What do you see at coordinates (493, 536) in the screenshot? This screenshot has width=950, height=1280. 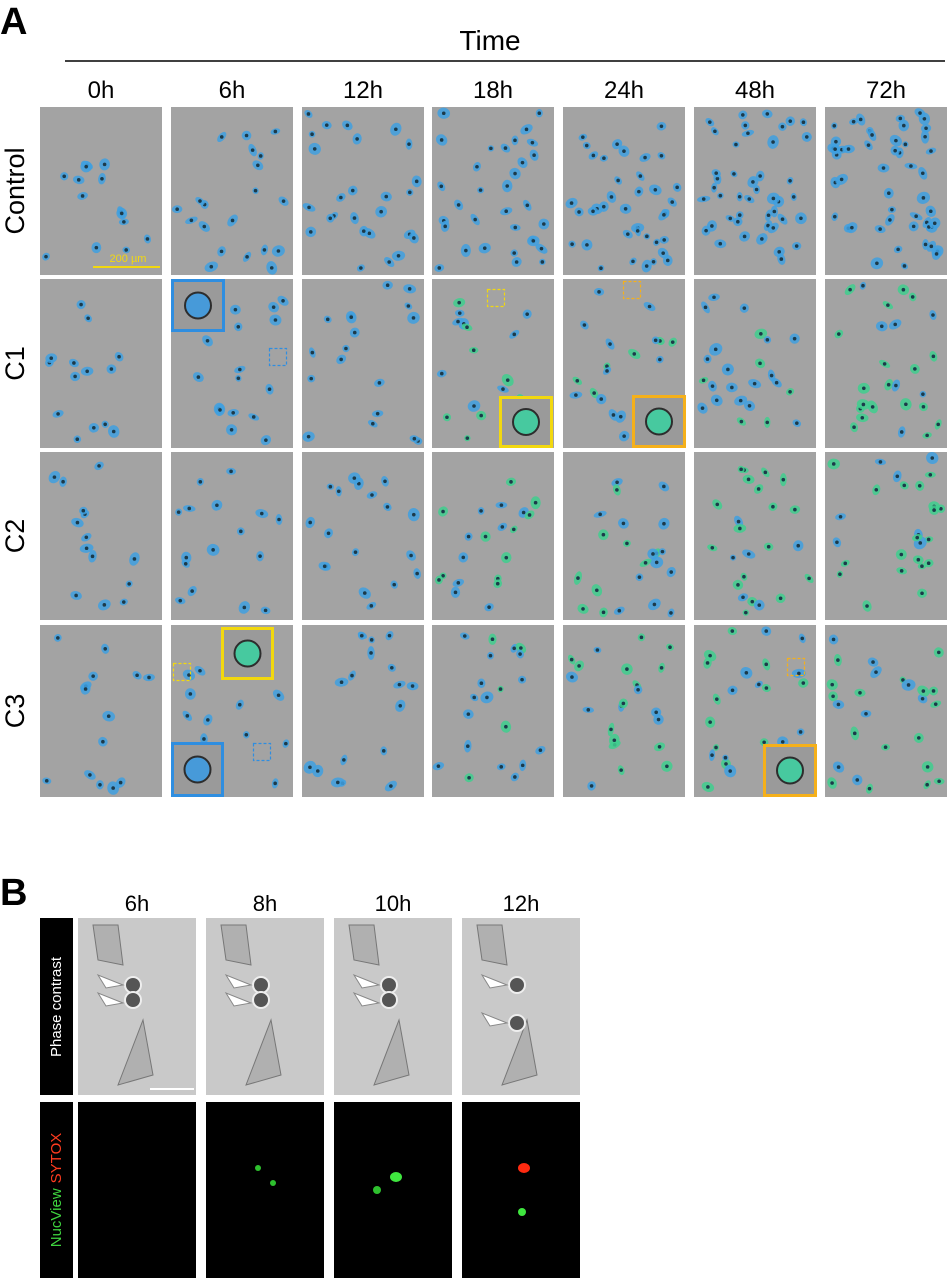 I see `micrograph` at bounding box center [493, 536].